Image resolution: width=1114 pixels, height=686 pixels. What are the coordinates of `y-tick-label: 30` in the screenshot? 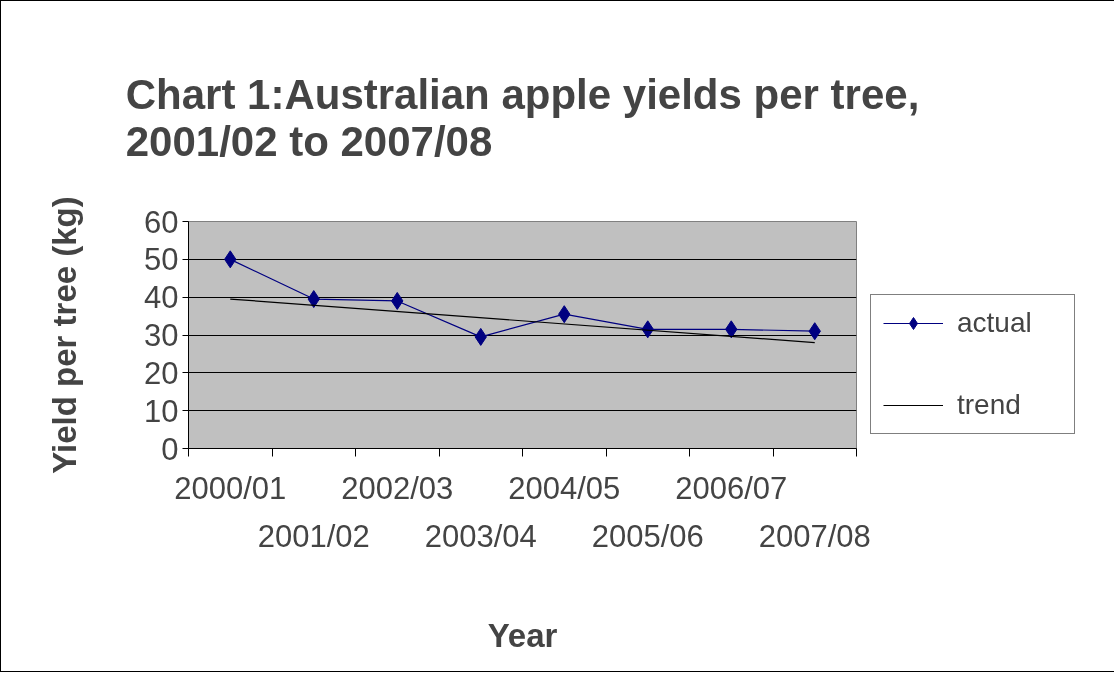 It's located at (161, 335).